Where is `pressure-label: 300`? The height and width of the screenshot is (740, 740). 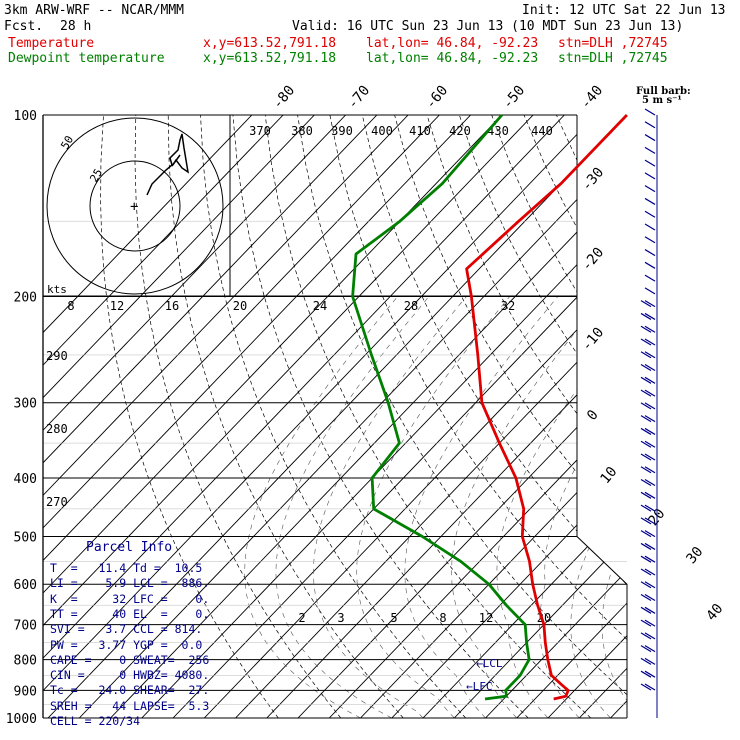
pressure-label: 300 is located at coordinates (25, 404).